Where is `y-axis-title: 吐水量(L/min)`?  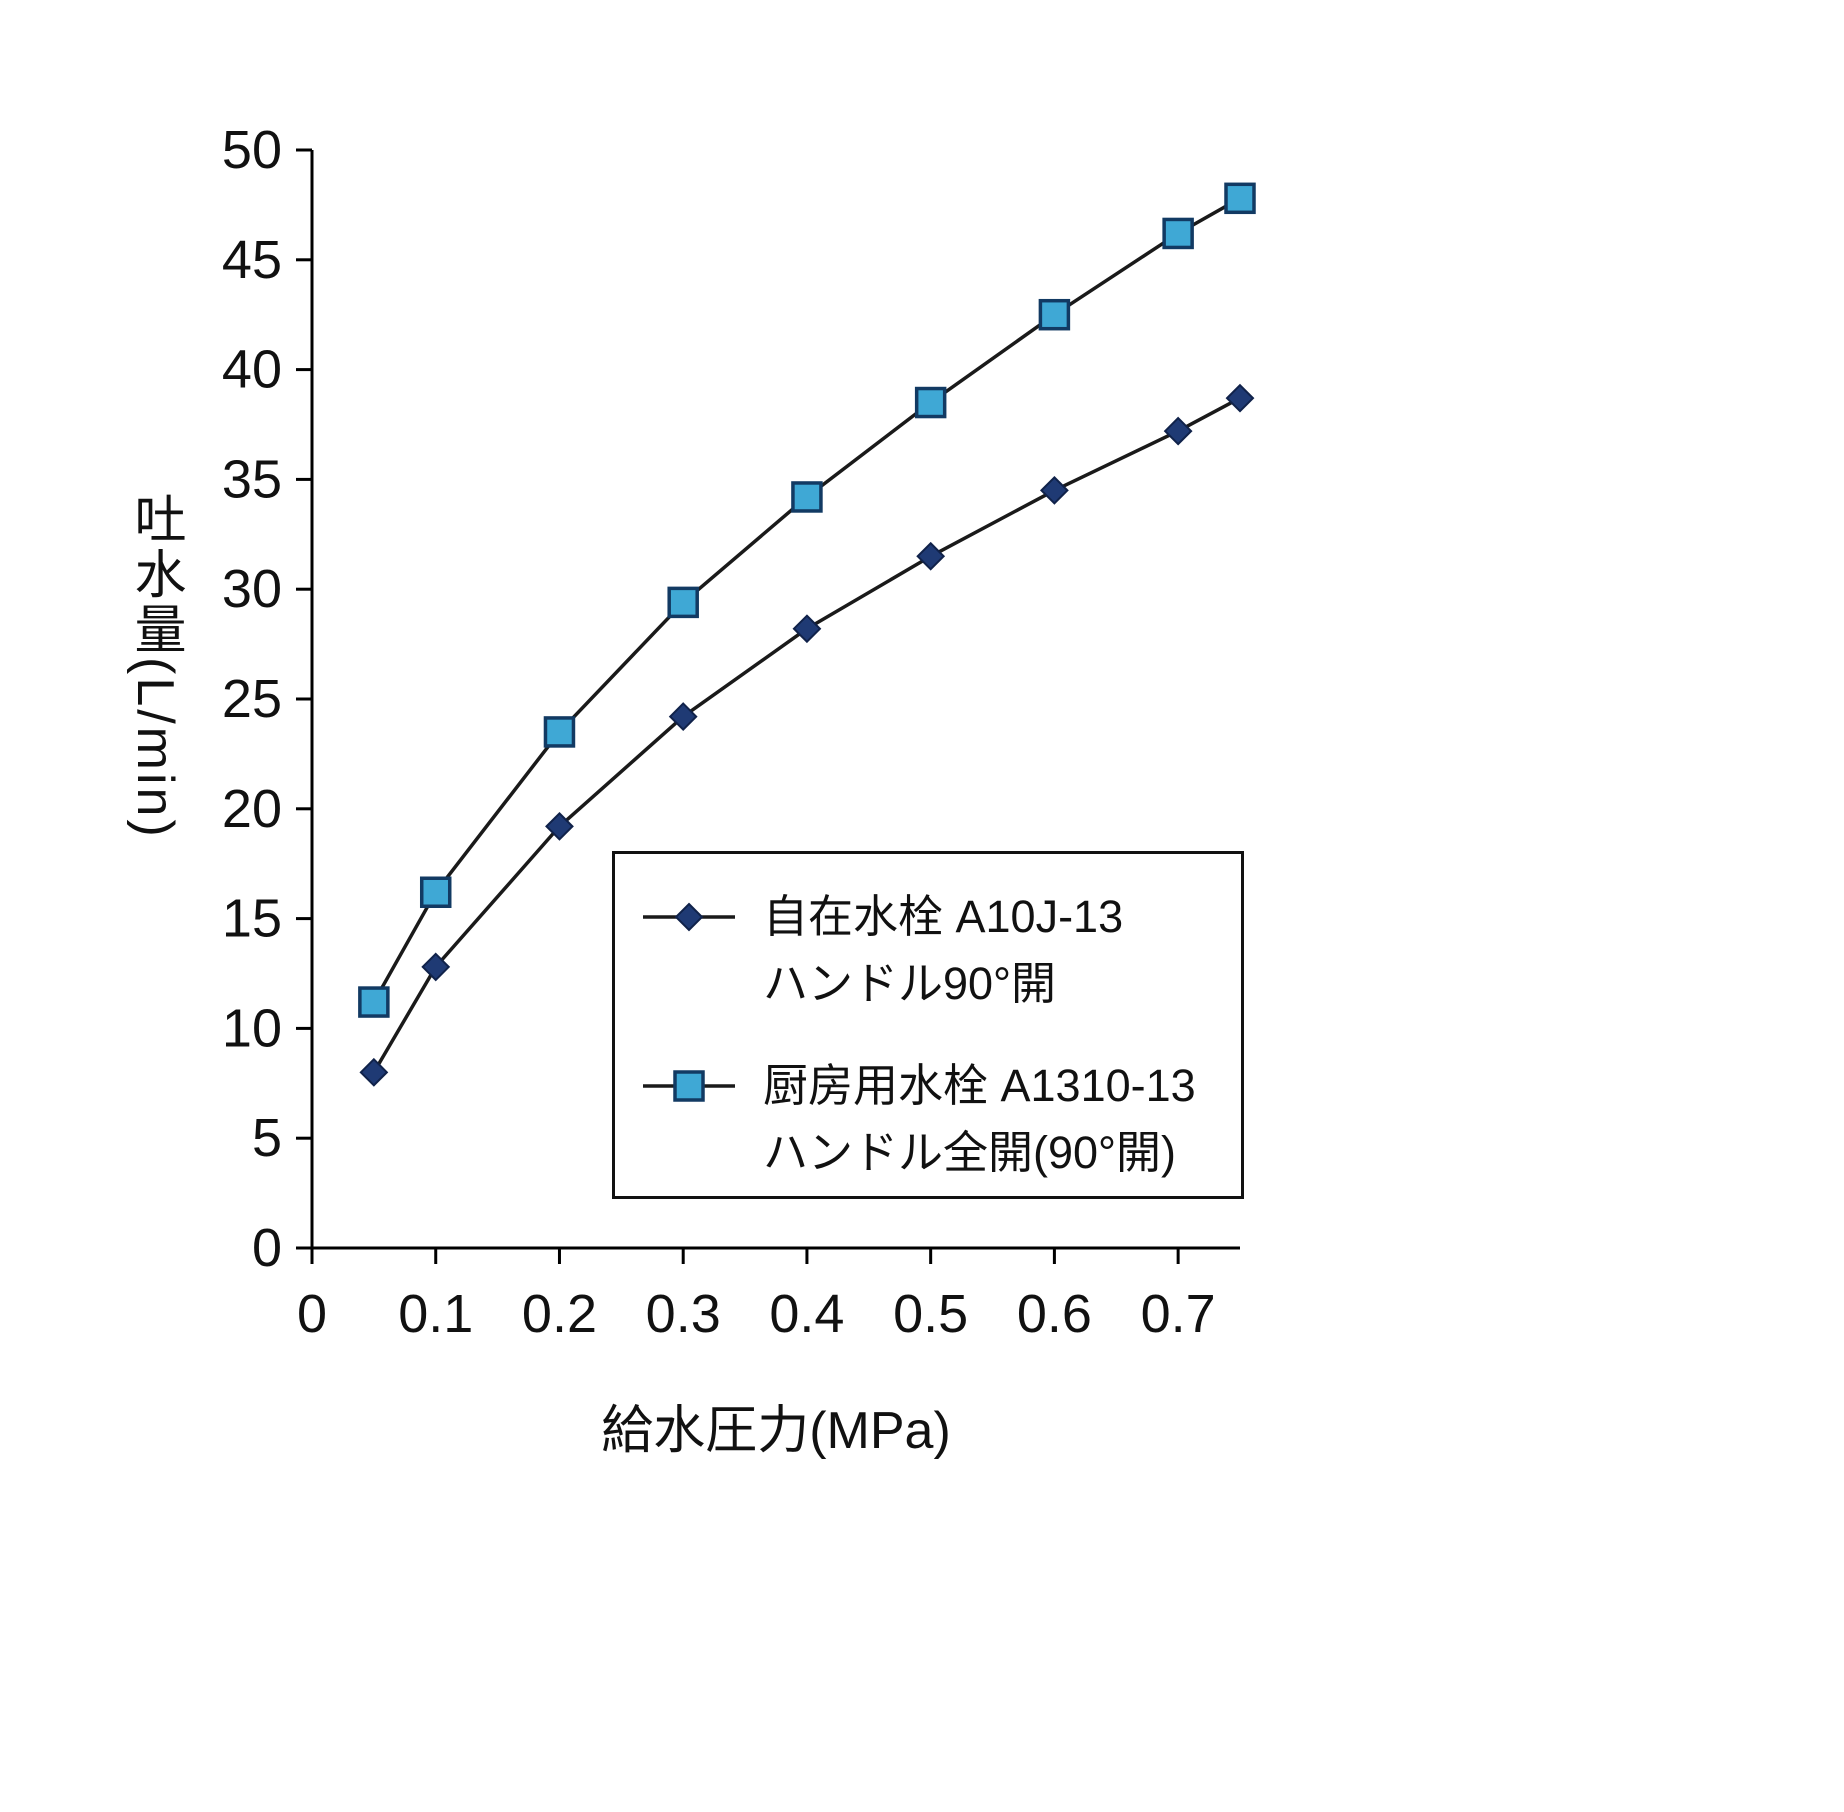
y-axis-title: 吐水量(L/min) is located at coordinates (155, 666).